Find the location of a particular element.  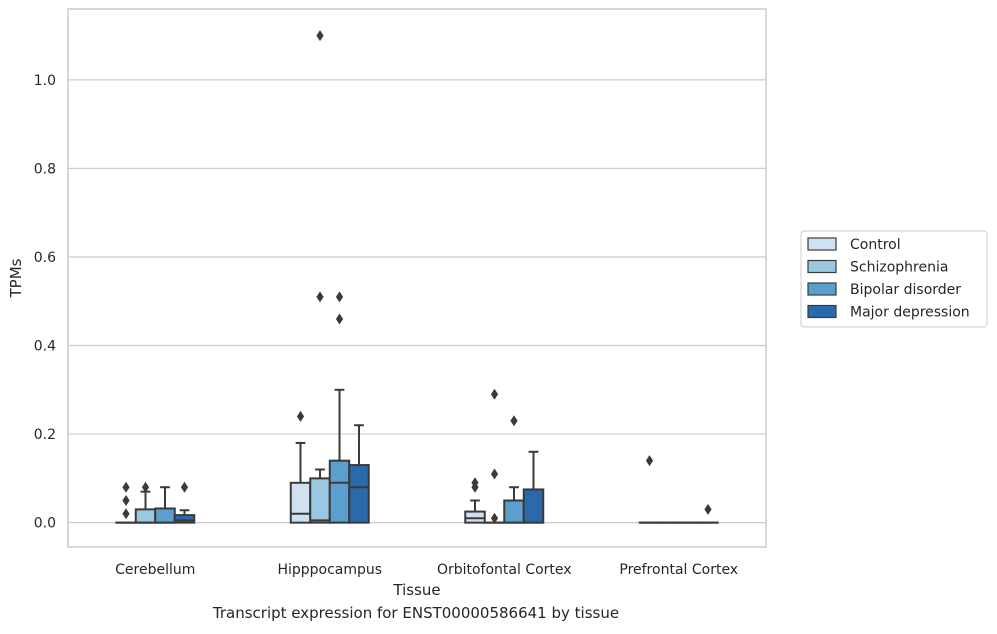

x-tick-label: Orbitofontal Cortex is located at coordinates (504, 570).